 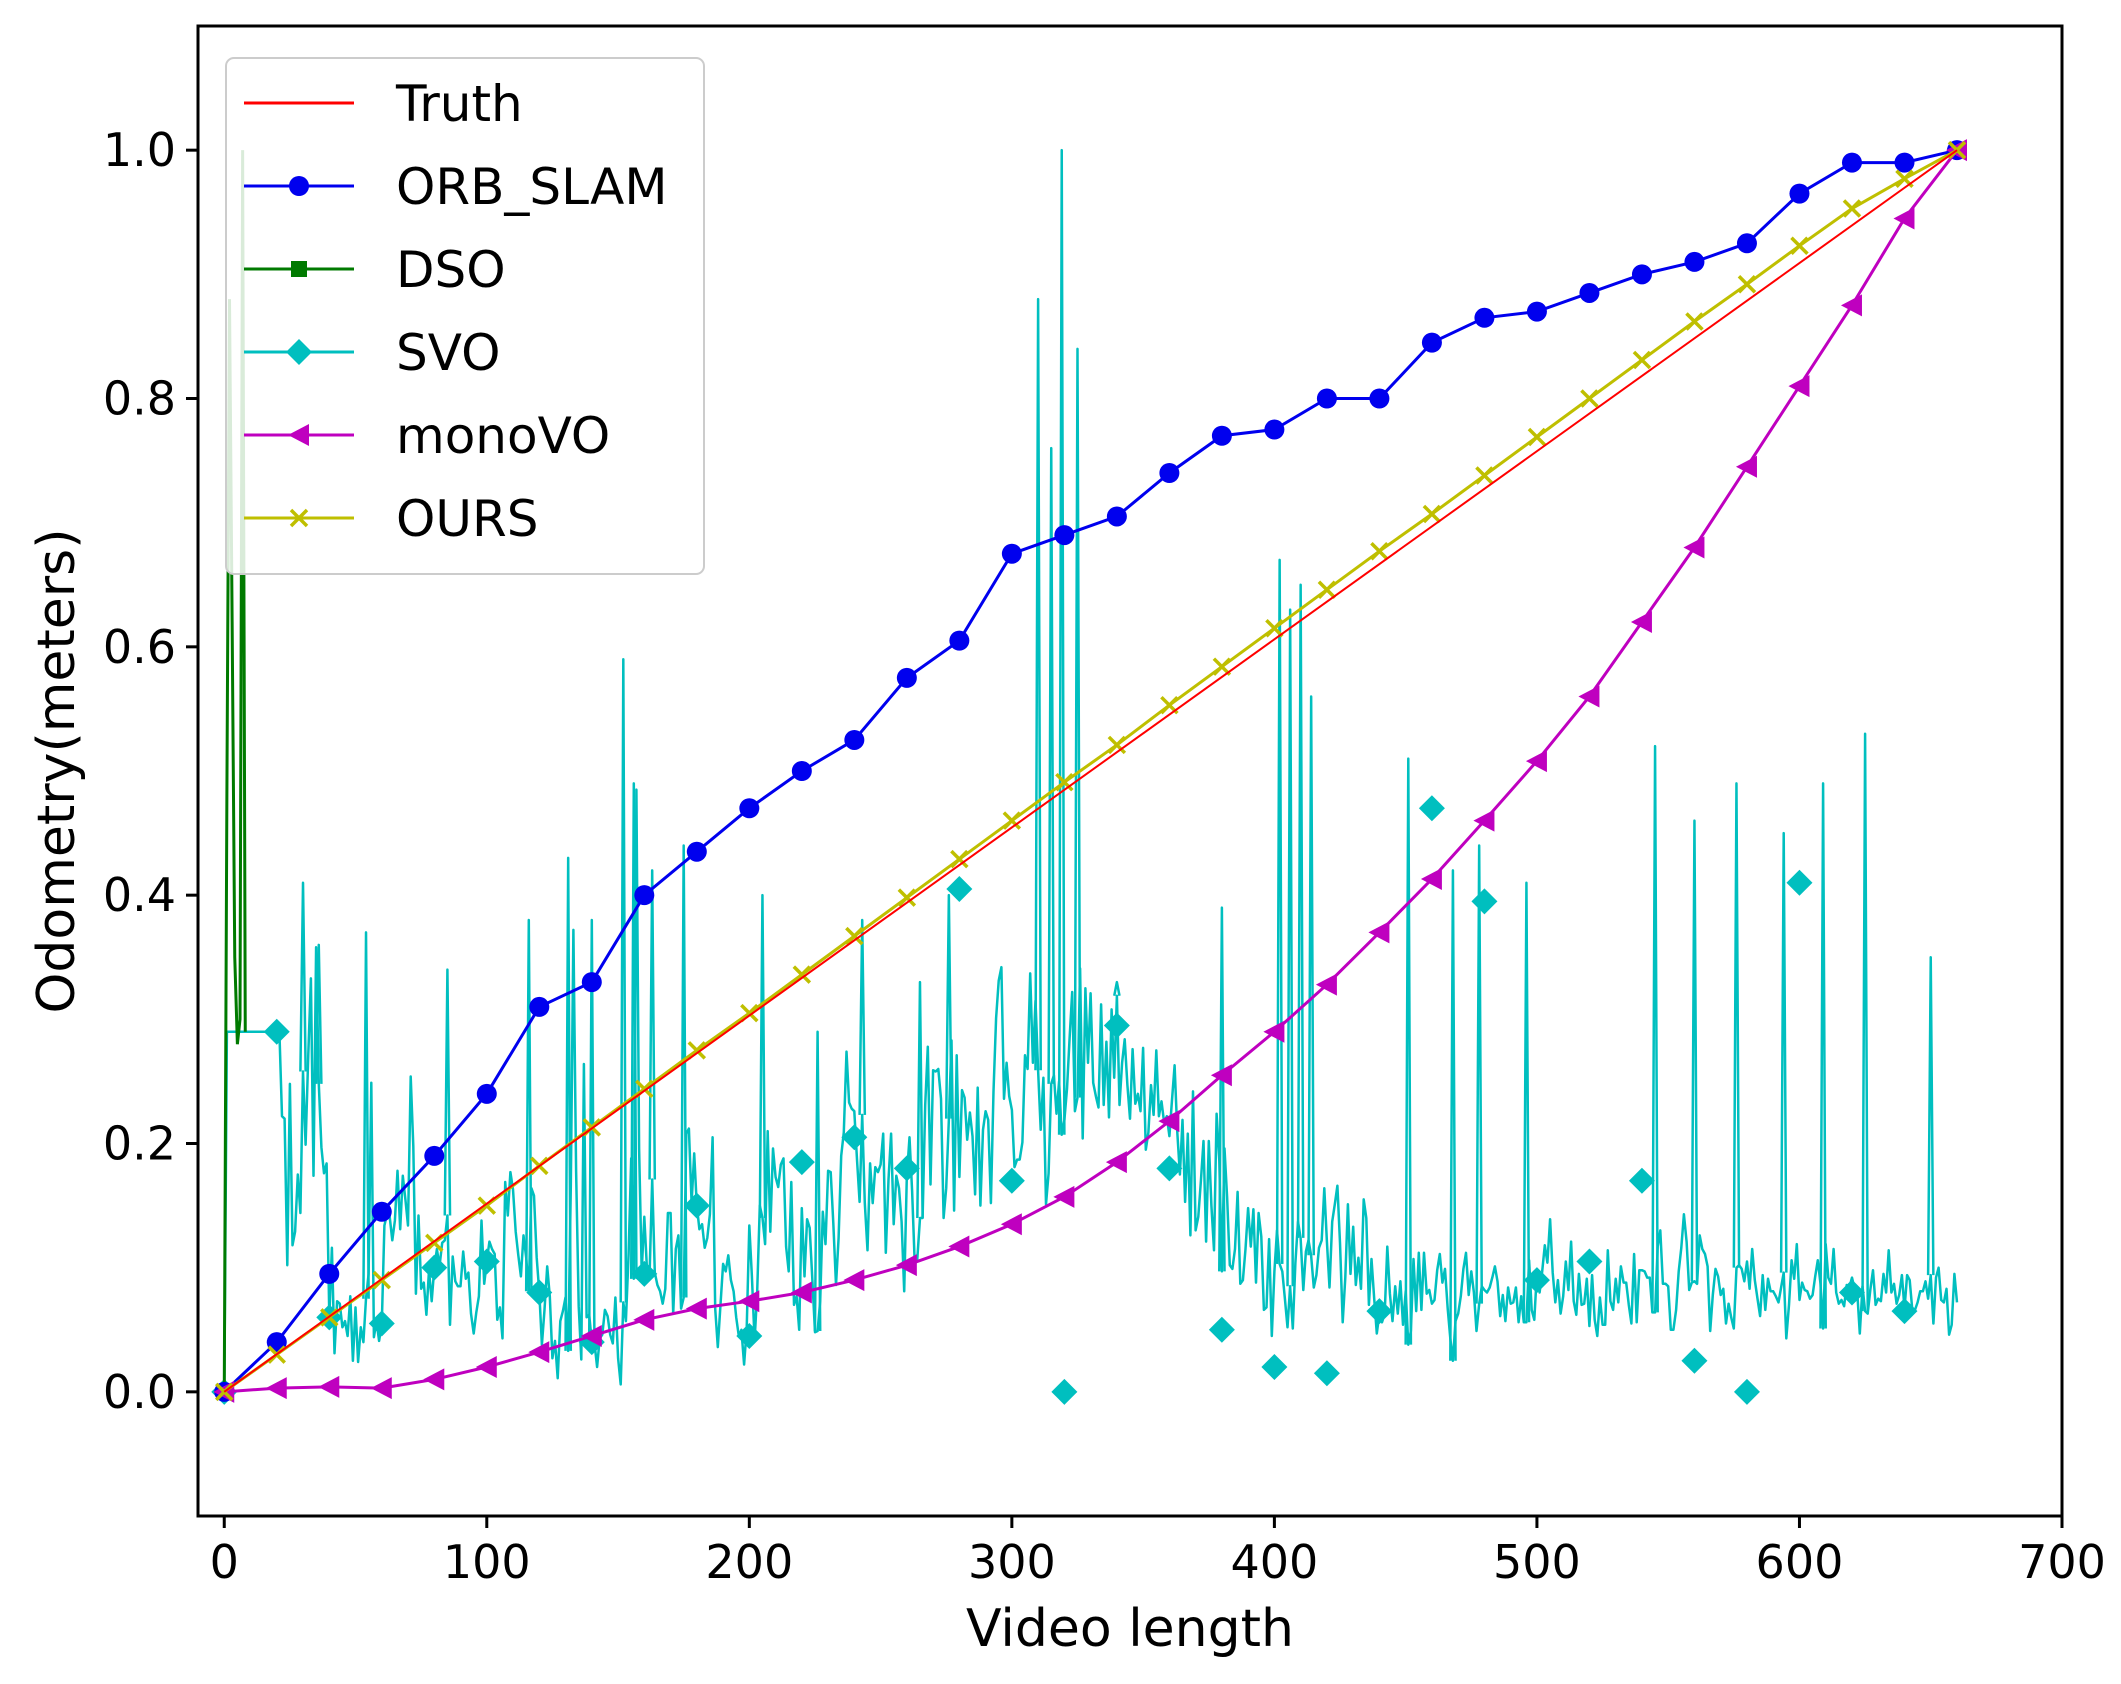 What do you see at coordinates (448, 353) in the screenshot?
I see `legend-label: SVO` at bounding box center [448, 353].